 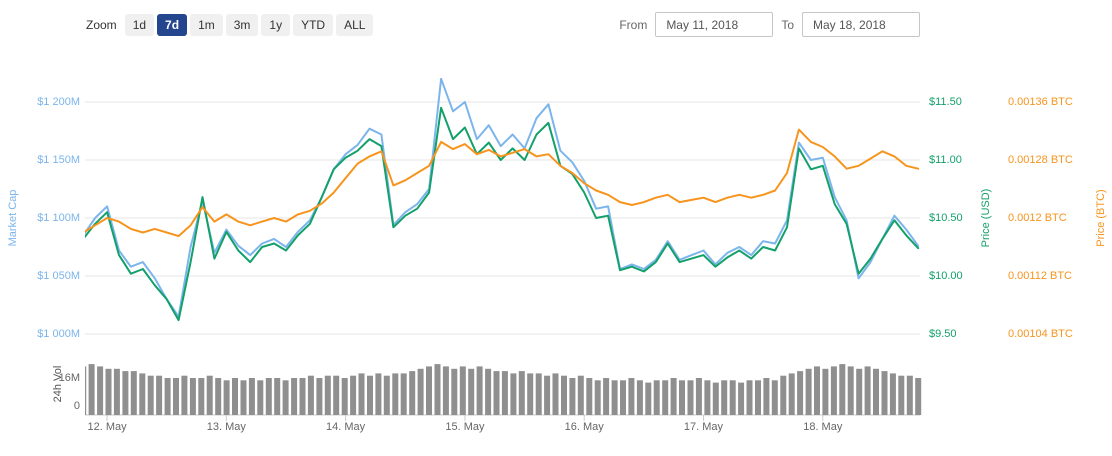 I want to click on date-range-inputs: From To, so click(x=769, y=24).